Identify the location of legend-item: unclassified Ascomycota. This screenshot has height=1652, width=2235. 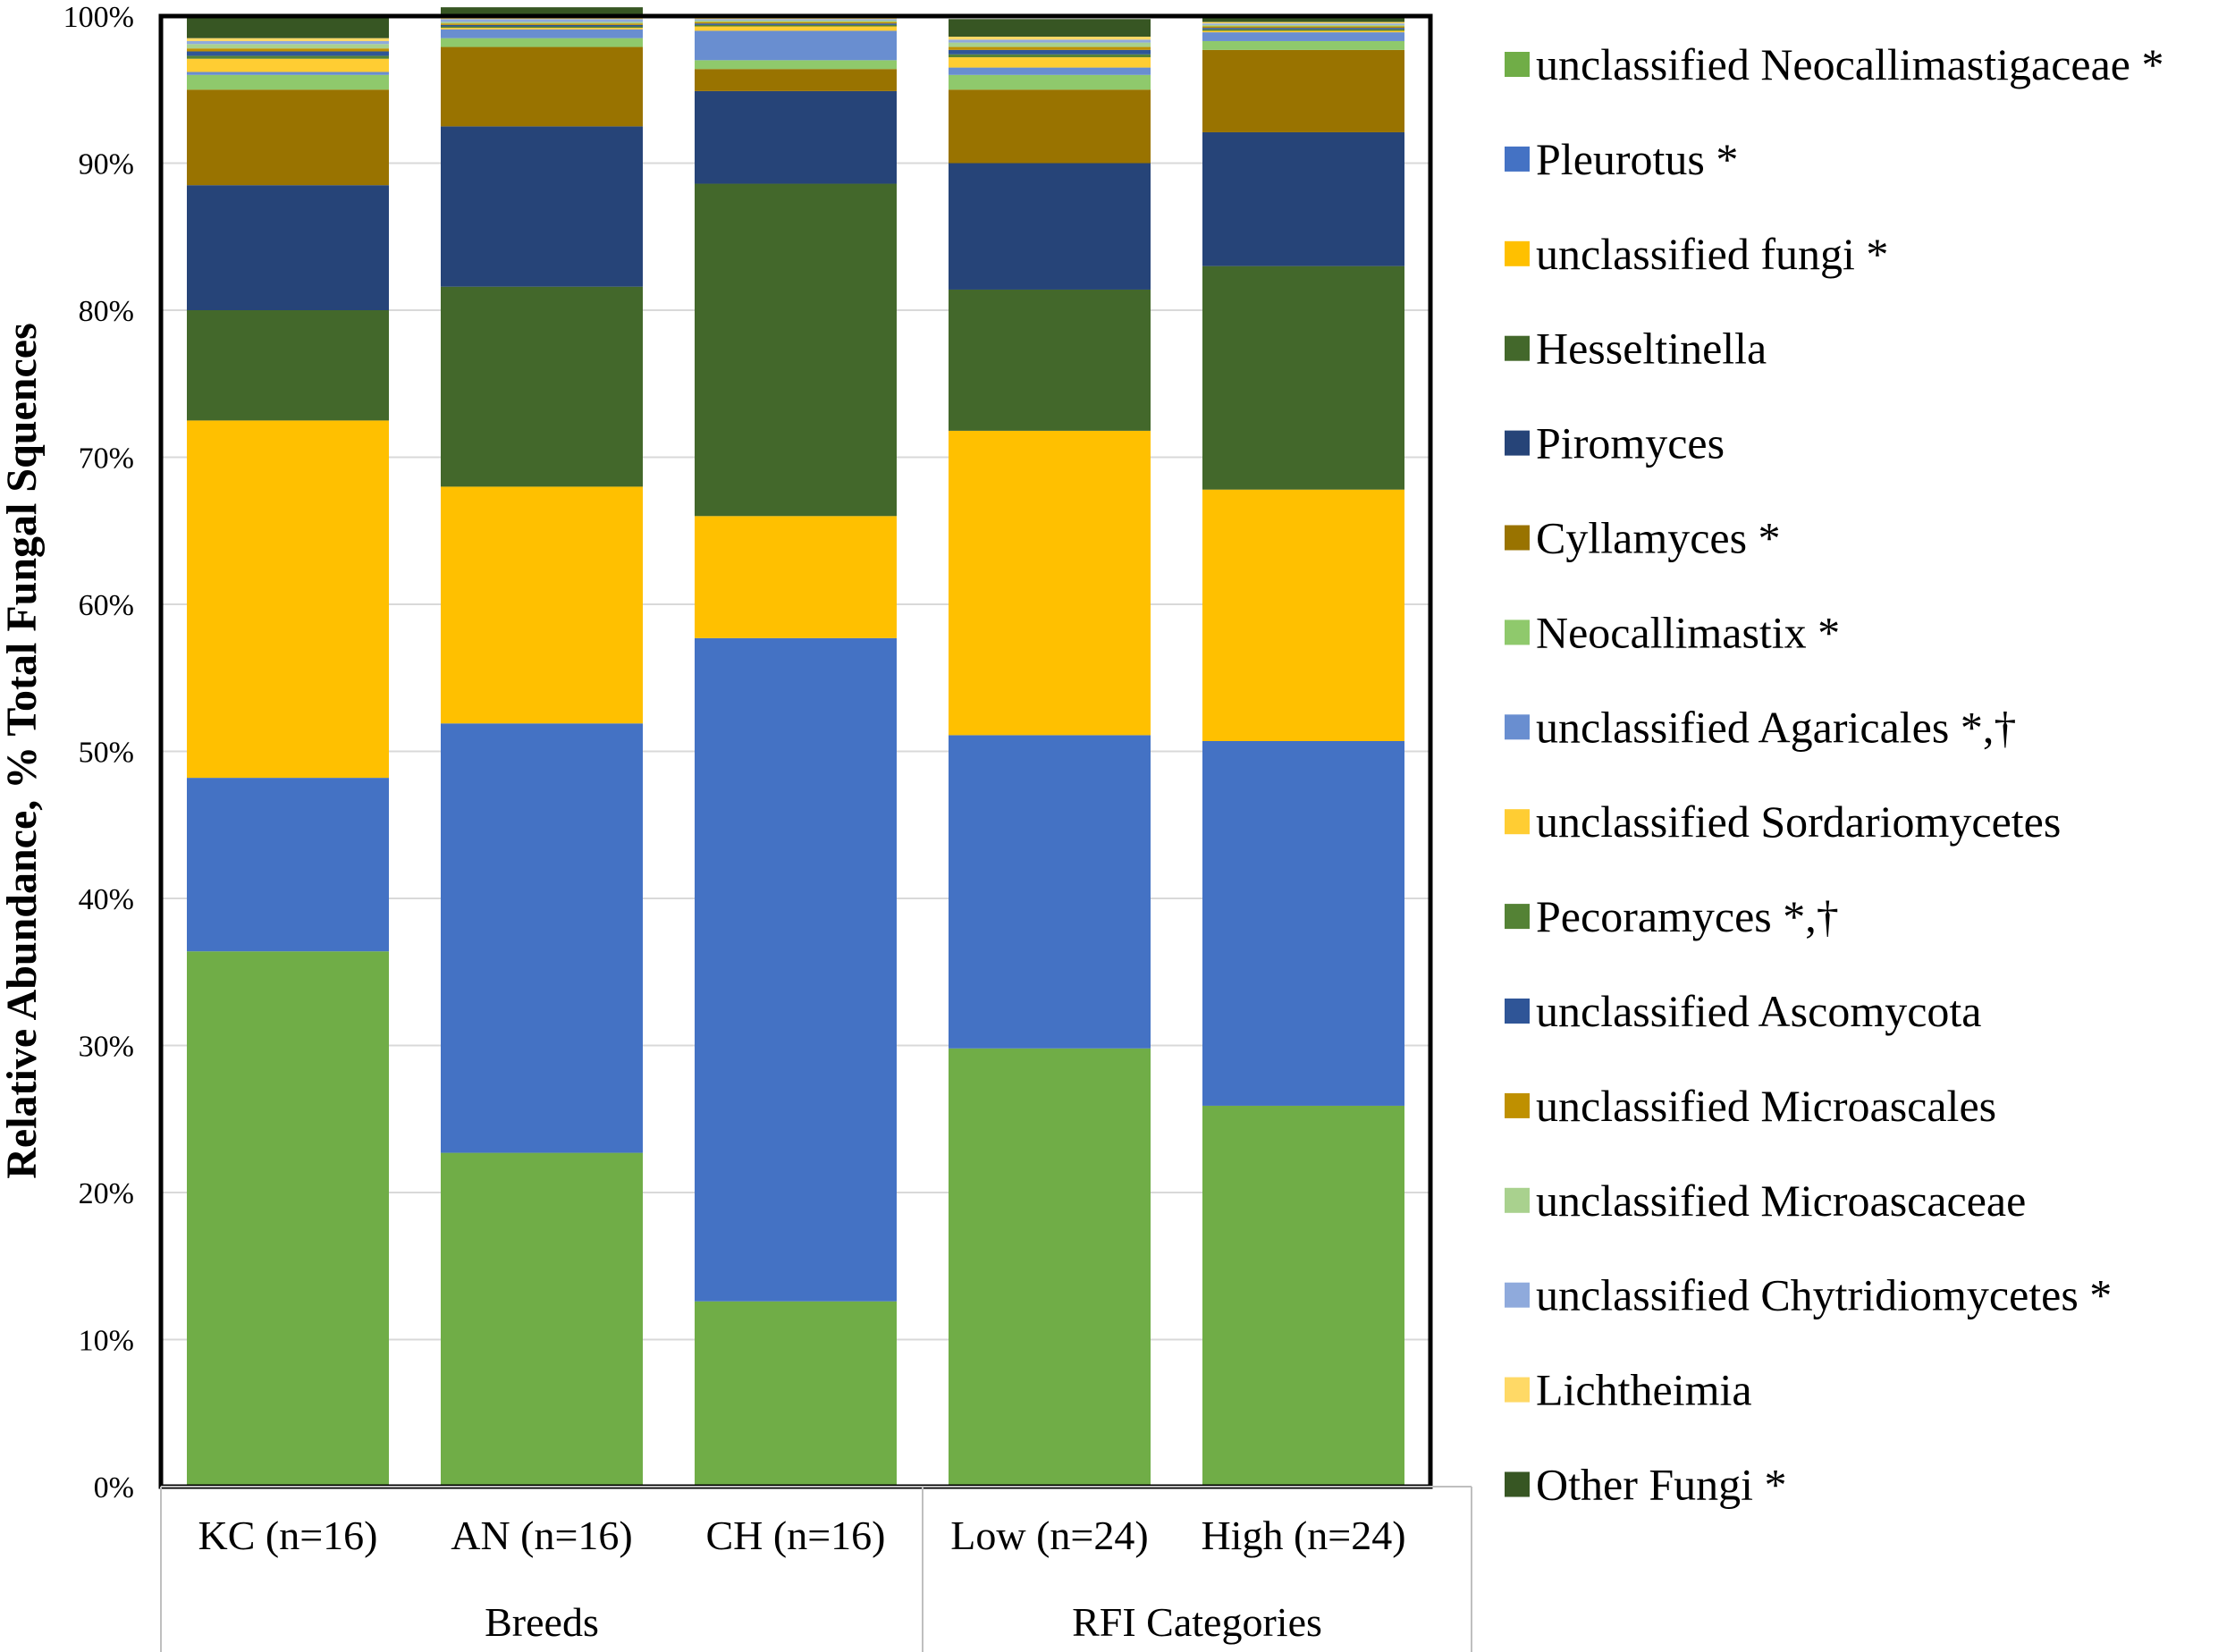
(1743, 1011).